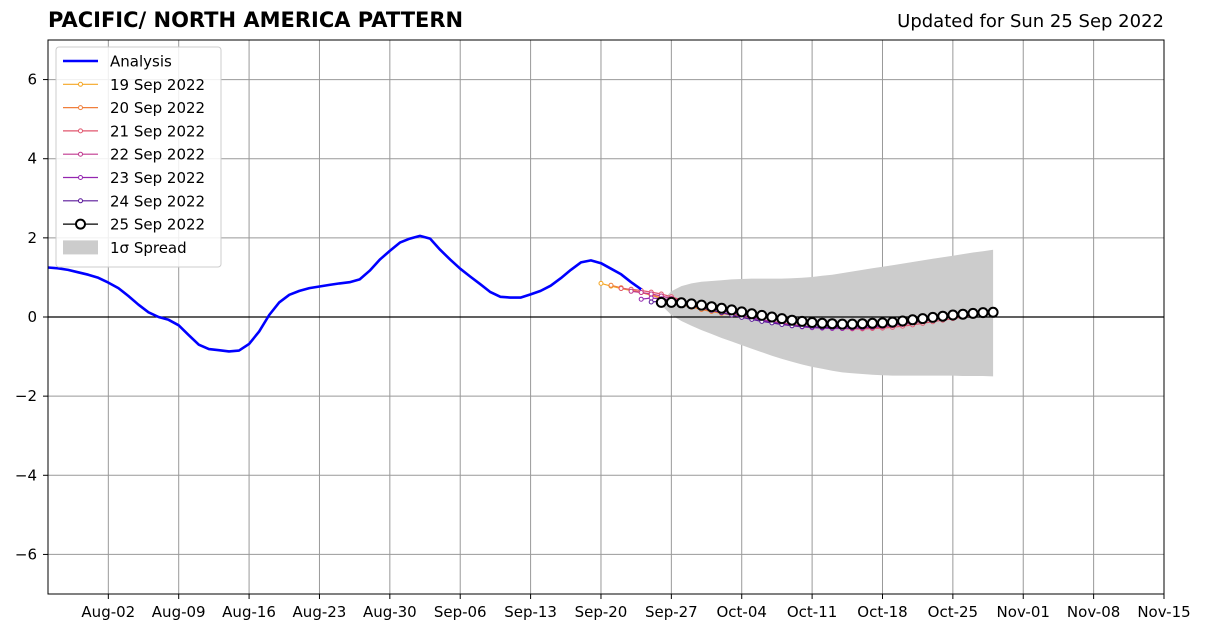 This screenshot has width=1205, height=633. I want to click on chart-subtitle: Updated for Sun 25 Sep 2022, so click(1030, 21).